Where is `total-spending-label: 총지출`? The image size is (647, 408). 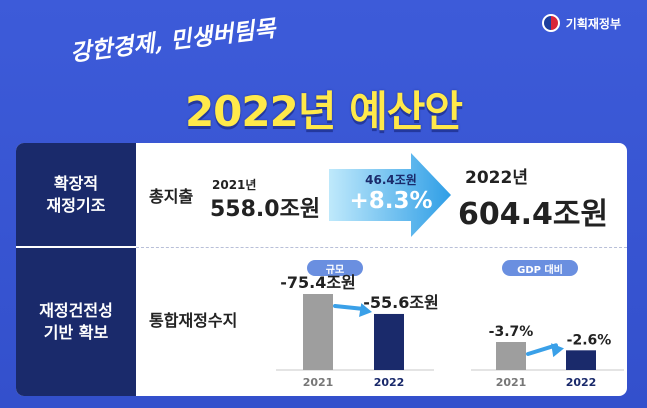
total-spending-label: 총지출 is located at coordinates (171, 196).